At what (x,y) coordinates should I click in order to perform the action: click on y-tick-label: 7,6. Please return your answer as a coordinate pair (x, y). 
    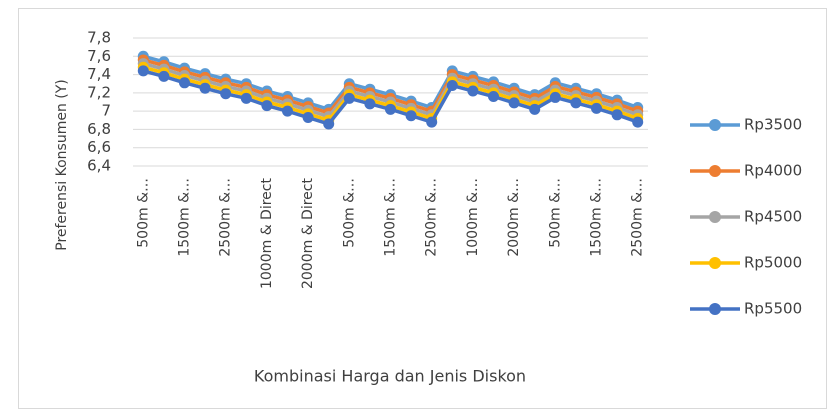
    Looking at the image, I should click on (99, 56).